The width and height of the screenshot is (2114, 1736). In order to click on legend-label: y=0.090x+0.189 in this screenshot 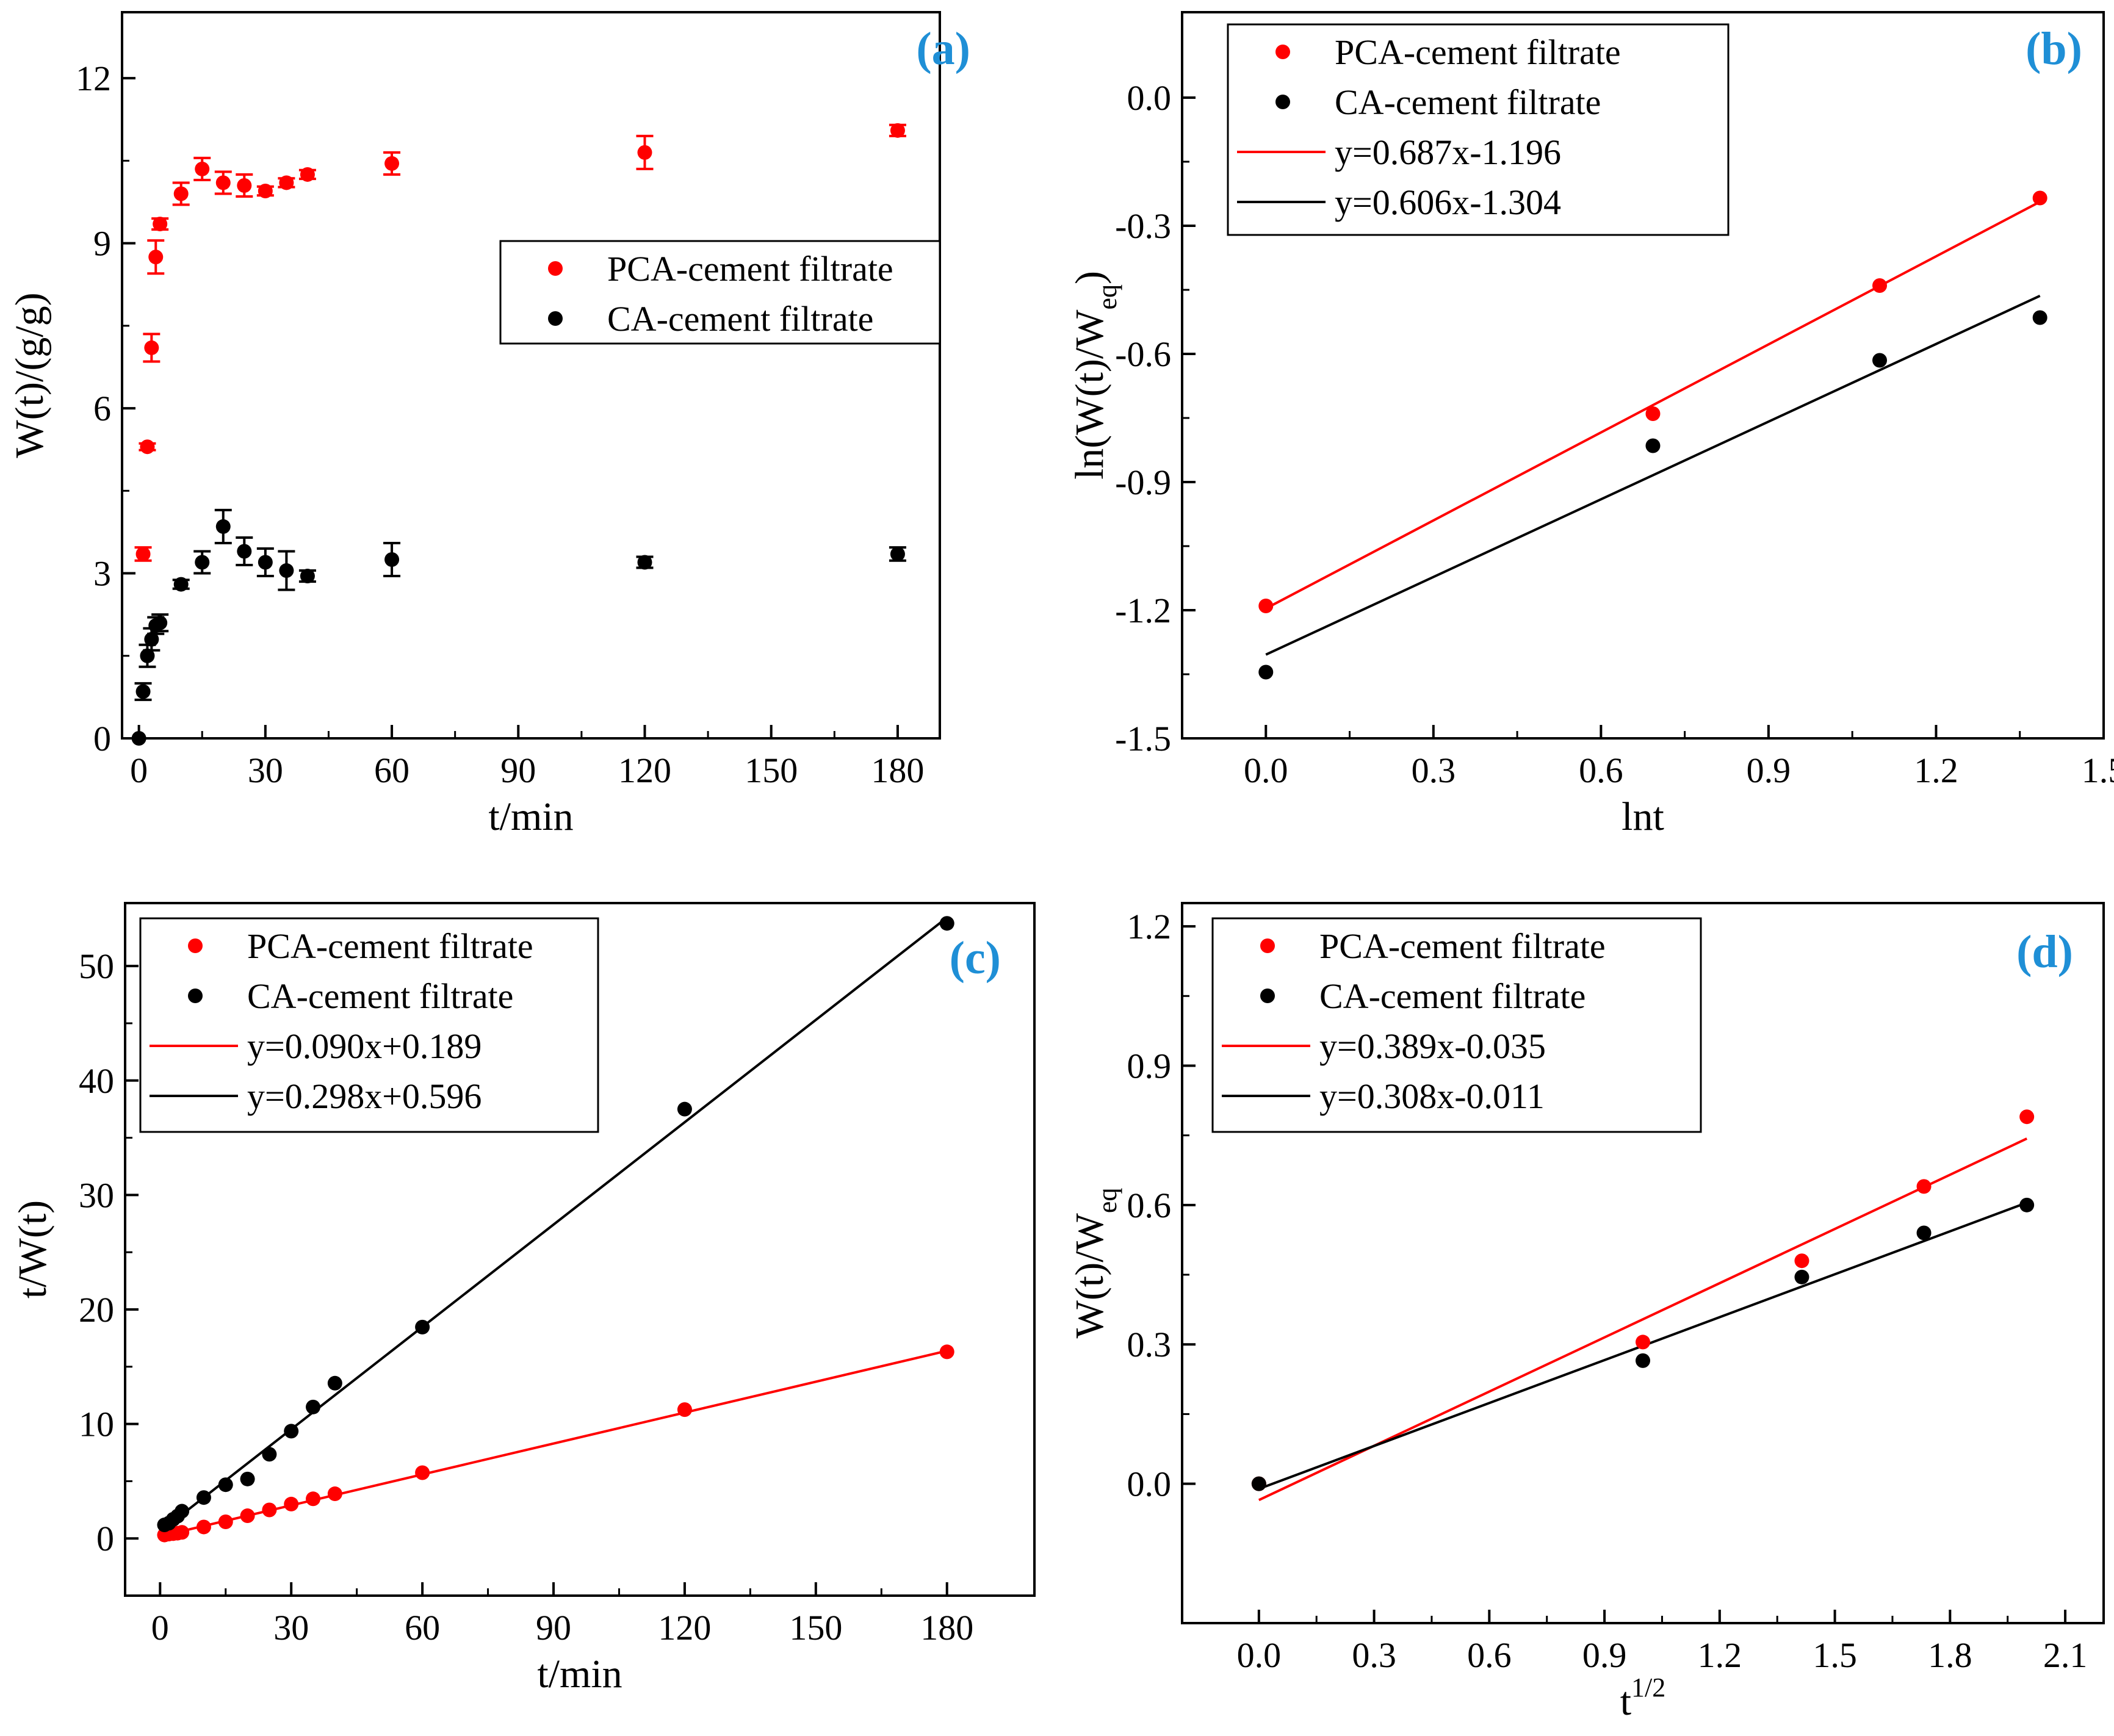, I will do `click(365, 1046)`.